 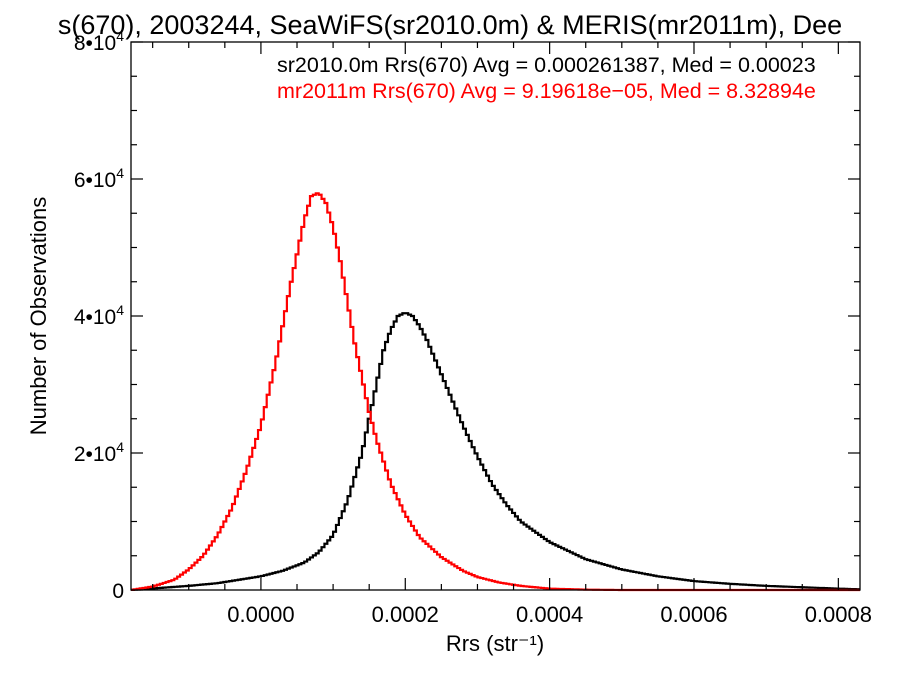 What do you see at coordinates (405, 614) in the screenshot?
I see `x-tick-label: 0.0002` at bounding box center [405, 614].